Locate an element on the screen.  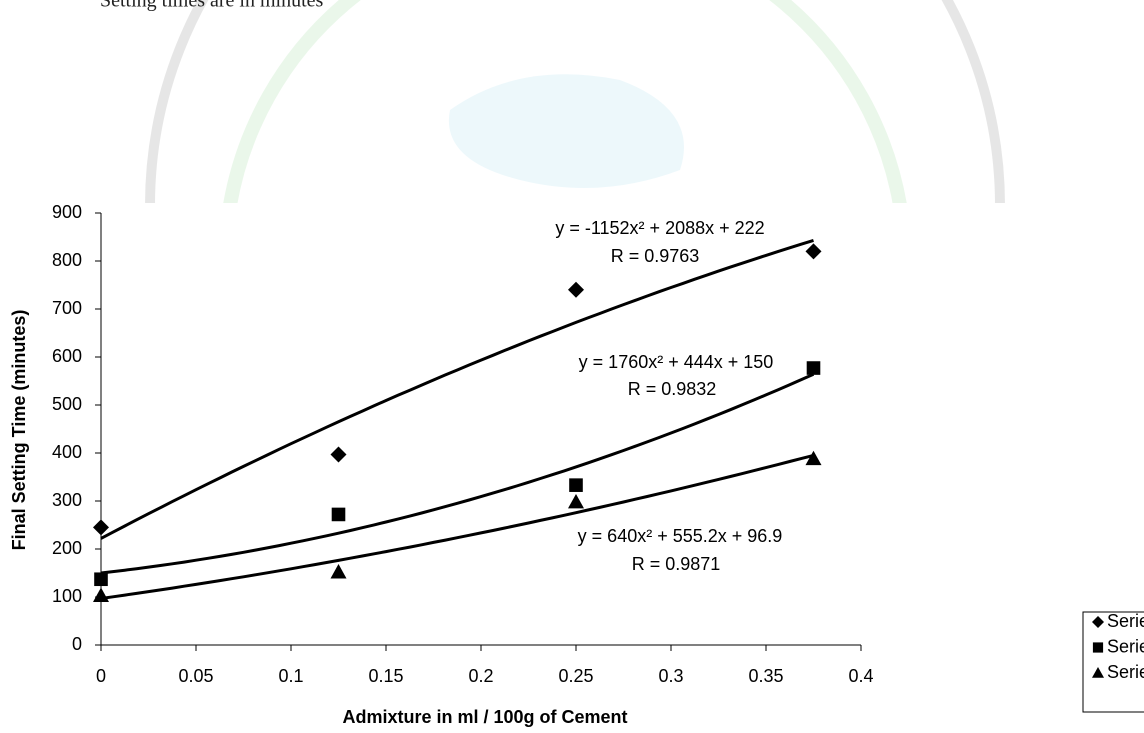
x-tick-label: 0.25 is located at coordinates (575, 676).